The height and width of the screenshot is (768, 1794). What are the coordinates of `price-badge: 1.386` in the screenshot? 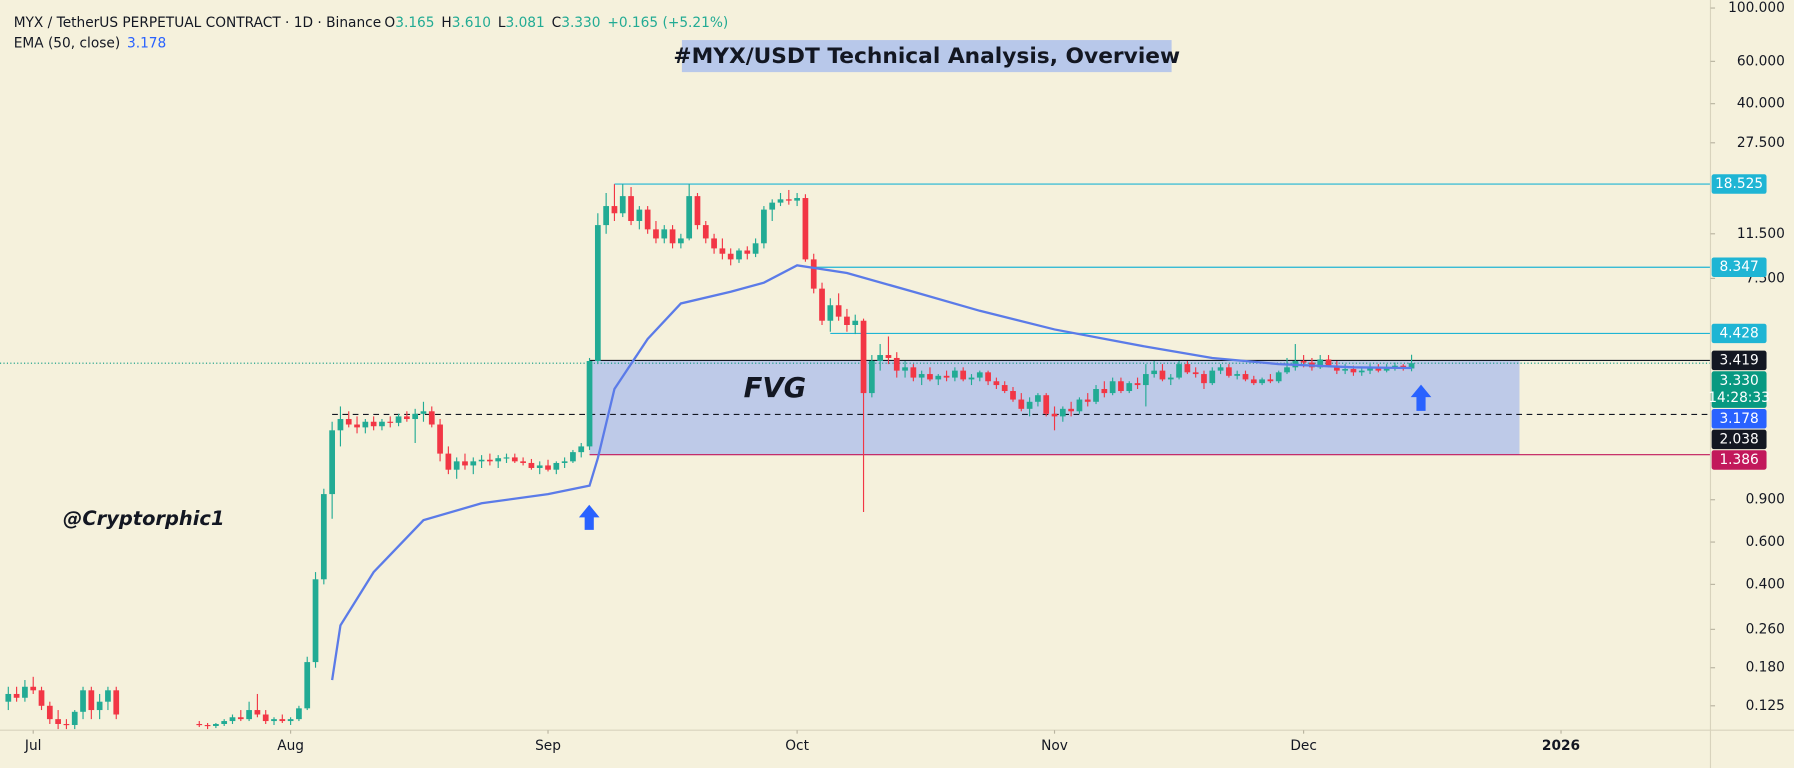 It's located at (1739, 460).